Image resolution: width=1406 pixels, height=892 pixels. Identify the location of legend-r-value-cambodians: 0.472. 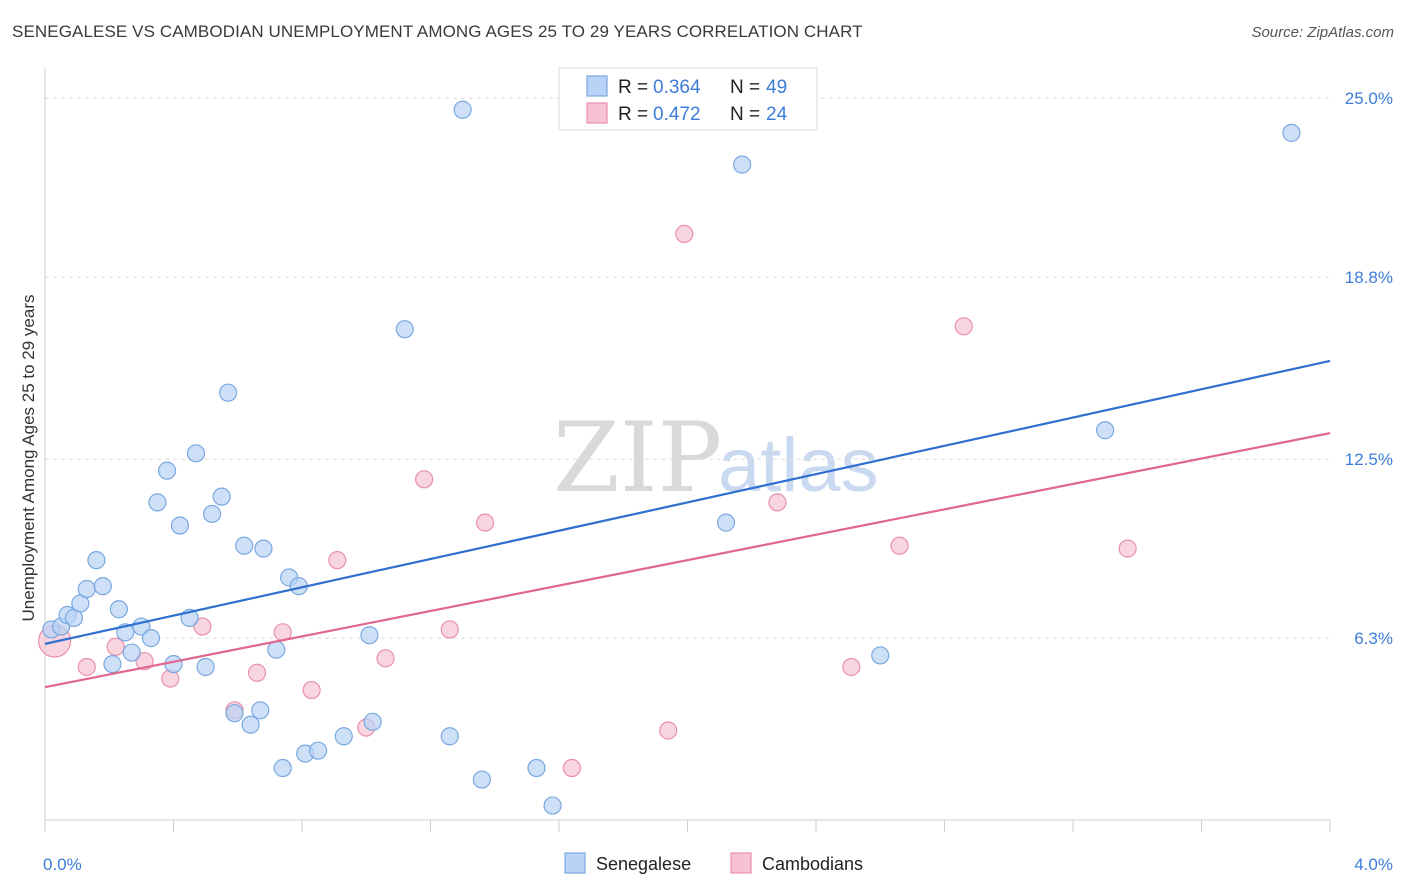
(677, 114).